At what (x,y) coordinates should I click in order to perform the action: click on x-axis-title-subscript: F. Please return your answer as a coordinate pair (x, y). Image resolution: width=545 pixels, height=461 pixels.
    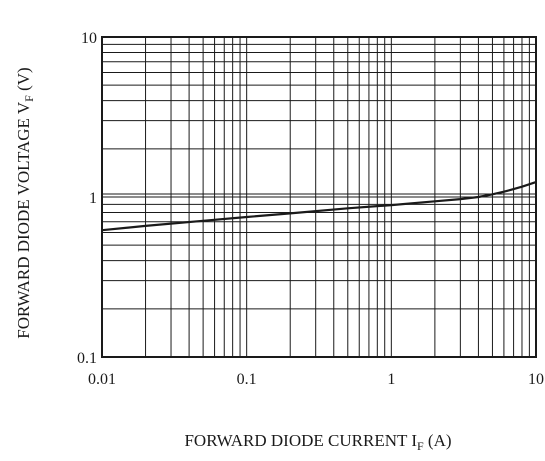
    Looking at the image, I should click on (420, 446).